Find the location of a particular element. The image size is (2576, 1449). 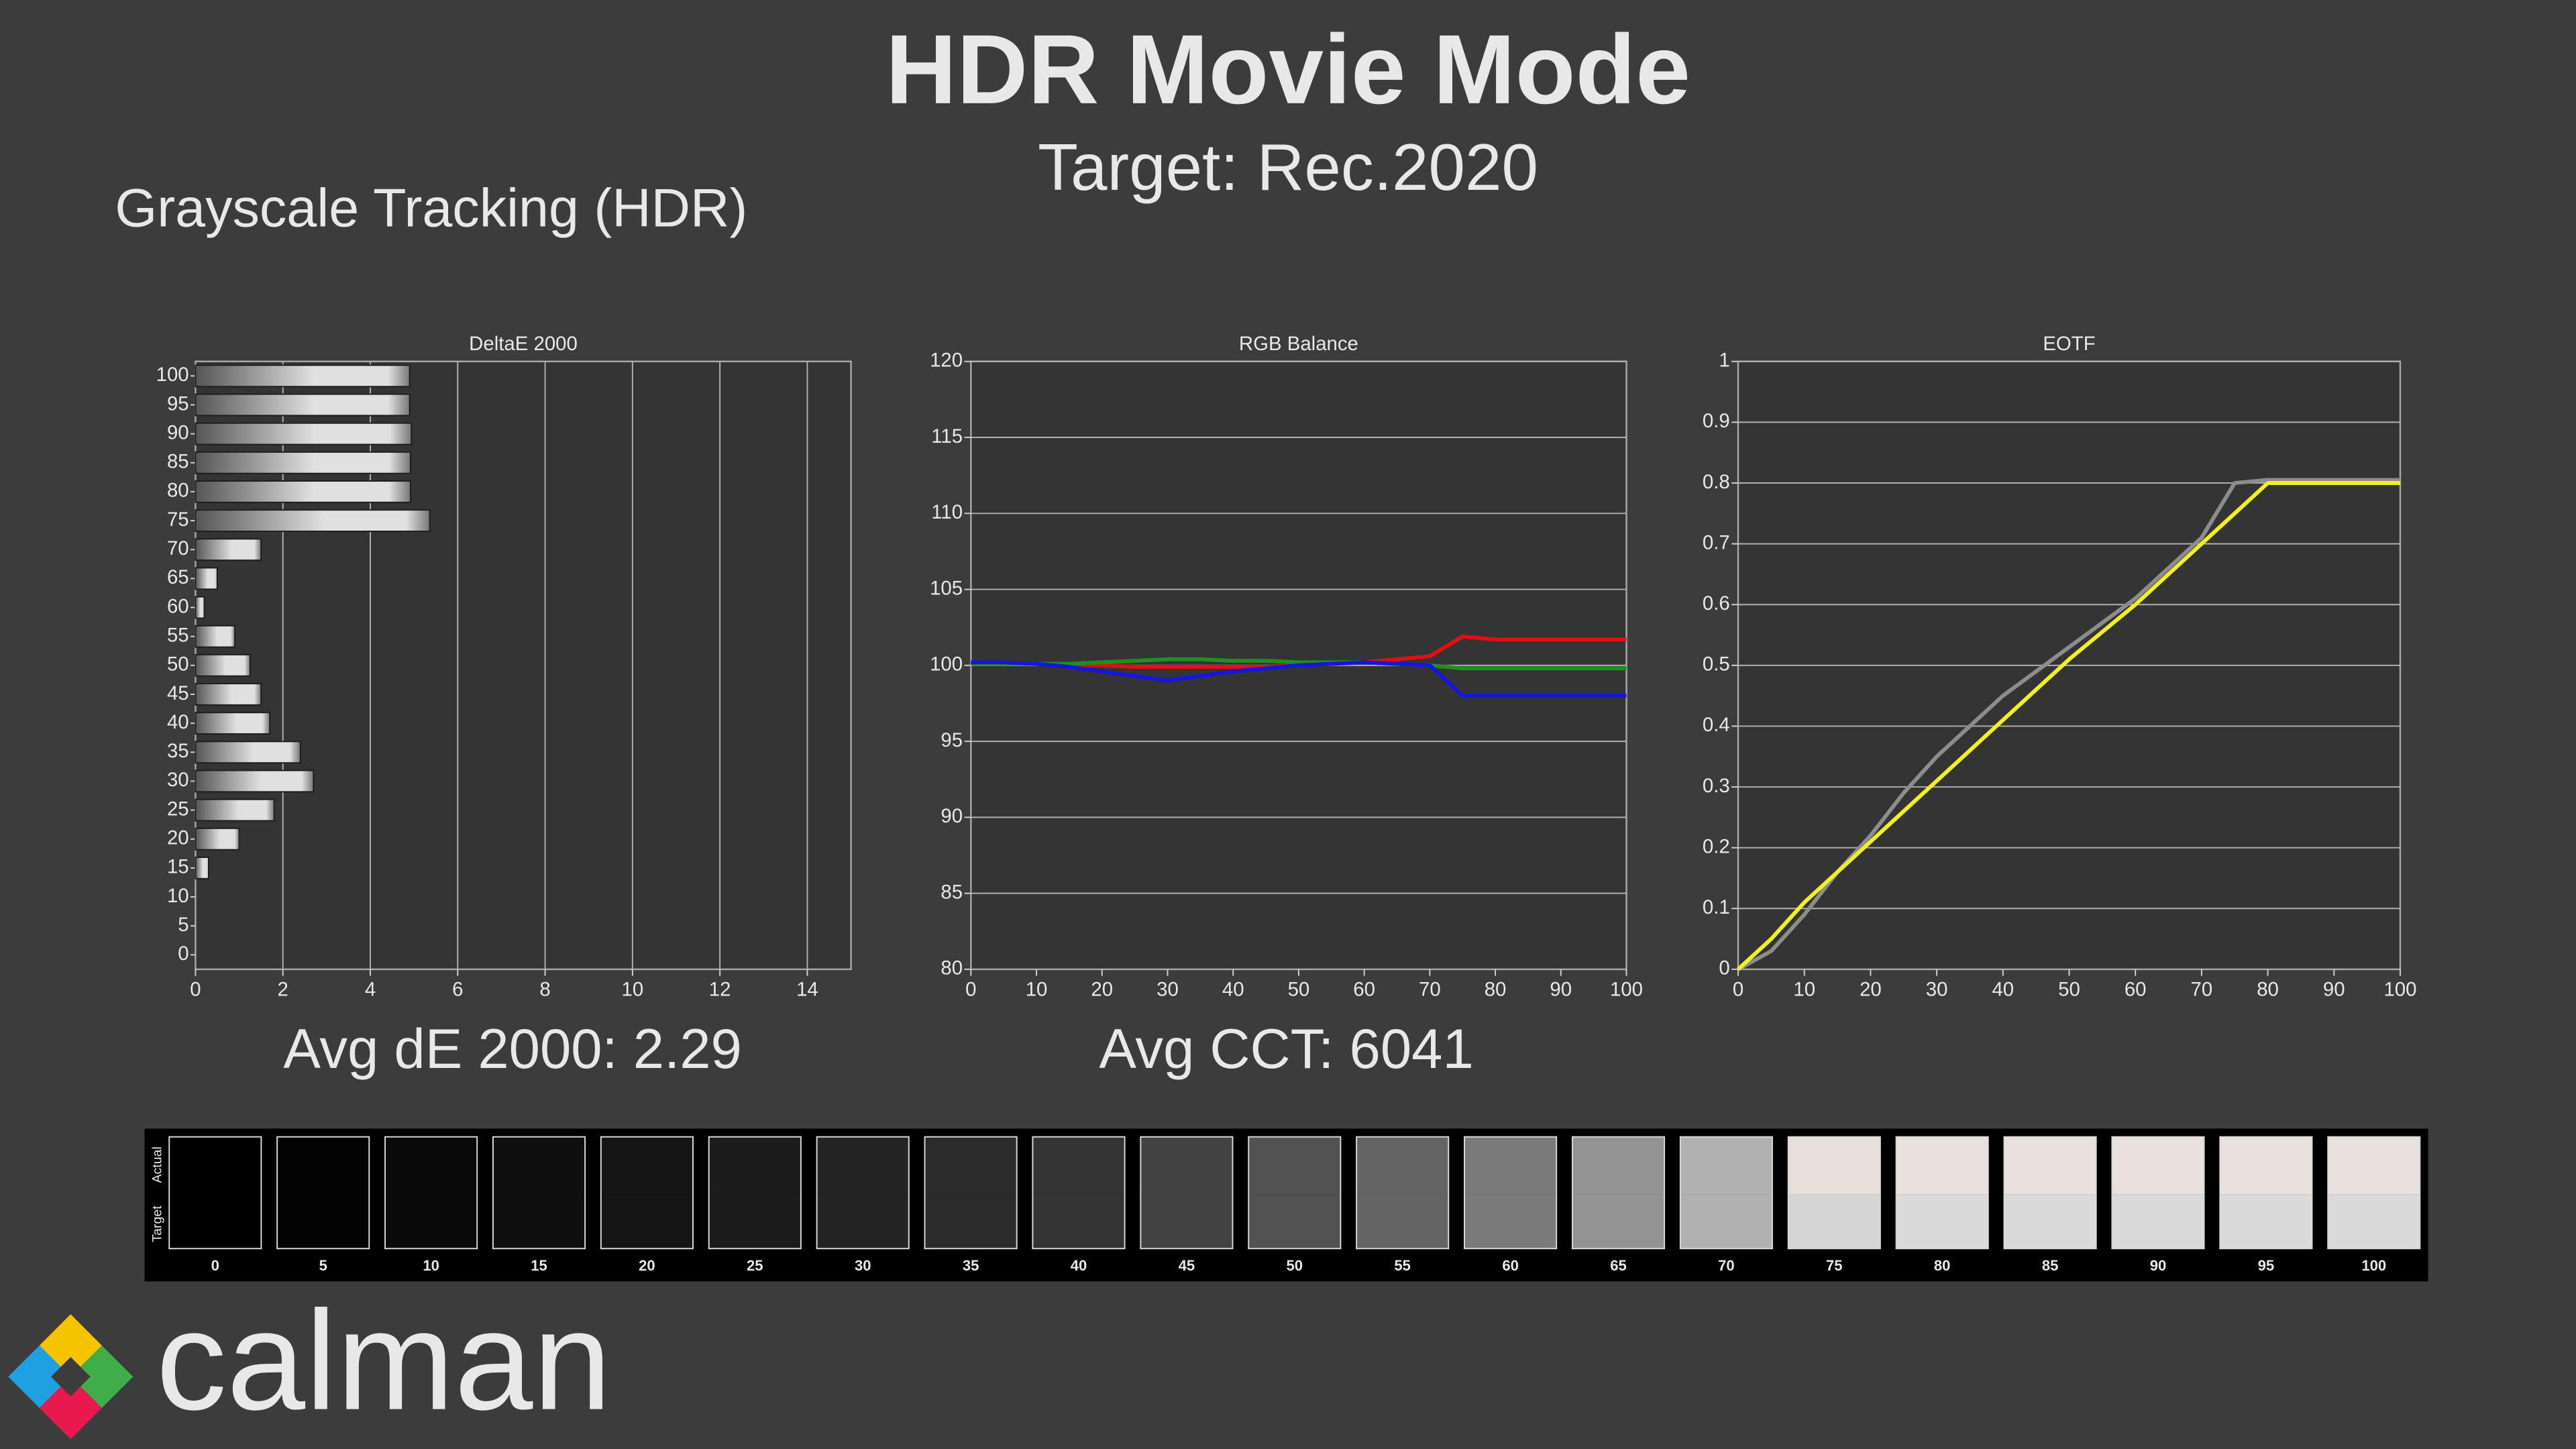

x-tick-label: 80 is located at coordinates (1496, 990).